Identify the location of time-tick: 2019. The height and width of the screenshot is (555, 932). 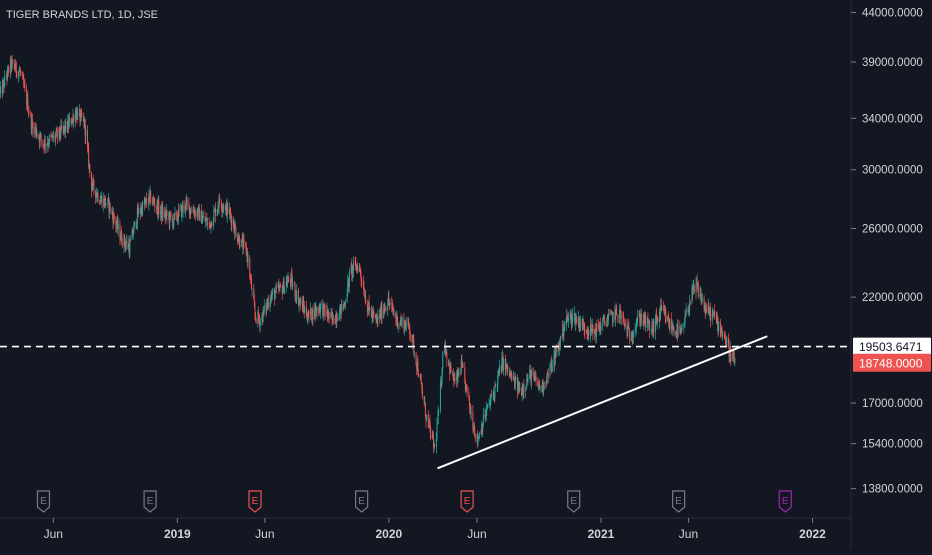
(177, 529).